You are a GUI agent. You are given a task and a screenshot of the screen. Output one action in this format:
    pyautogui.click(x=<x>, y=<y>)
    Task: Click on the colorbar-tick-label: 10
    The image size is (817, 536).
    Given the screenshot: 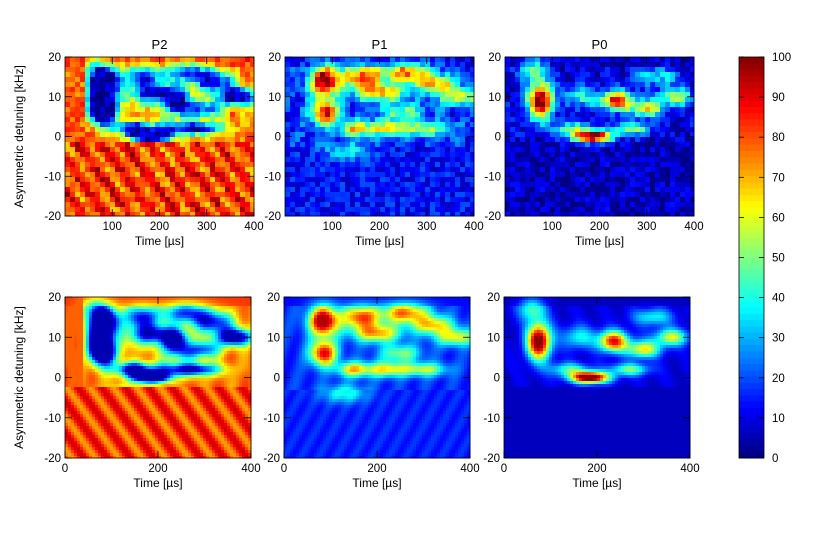 What is the action you would take?
    pyautogui.click(x=778, y=419)
    